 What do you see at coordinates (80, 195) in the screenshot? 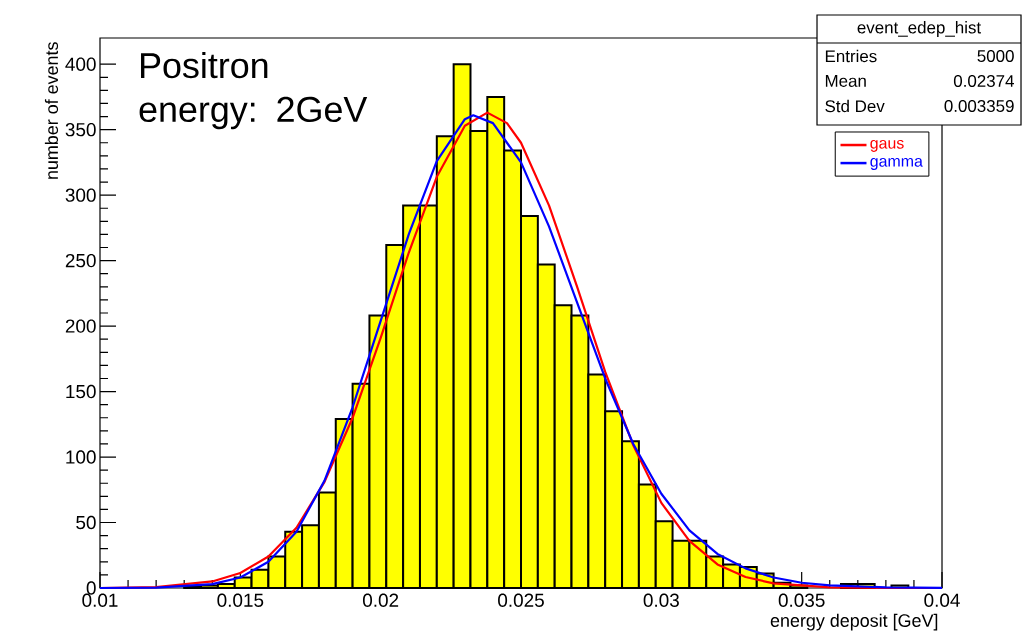
I see `y-tick-label: 300` at bounding box center [80, 195].